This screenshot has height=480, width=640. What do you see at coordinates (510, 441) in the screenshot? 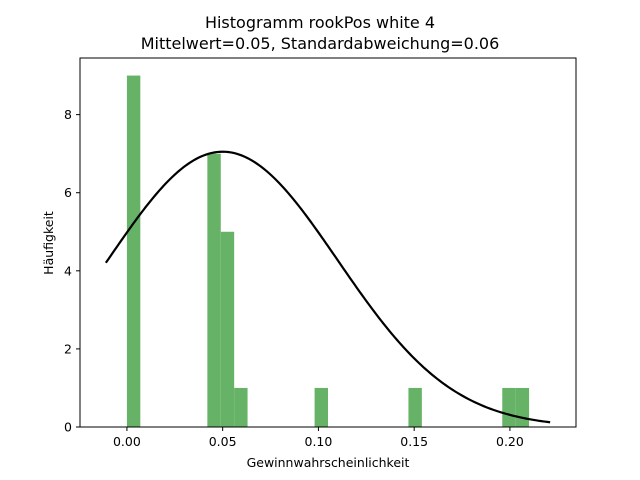
I see `x-tick-label: 0.20` at bounding box center [510, 441].